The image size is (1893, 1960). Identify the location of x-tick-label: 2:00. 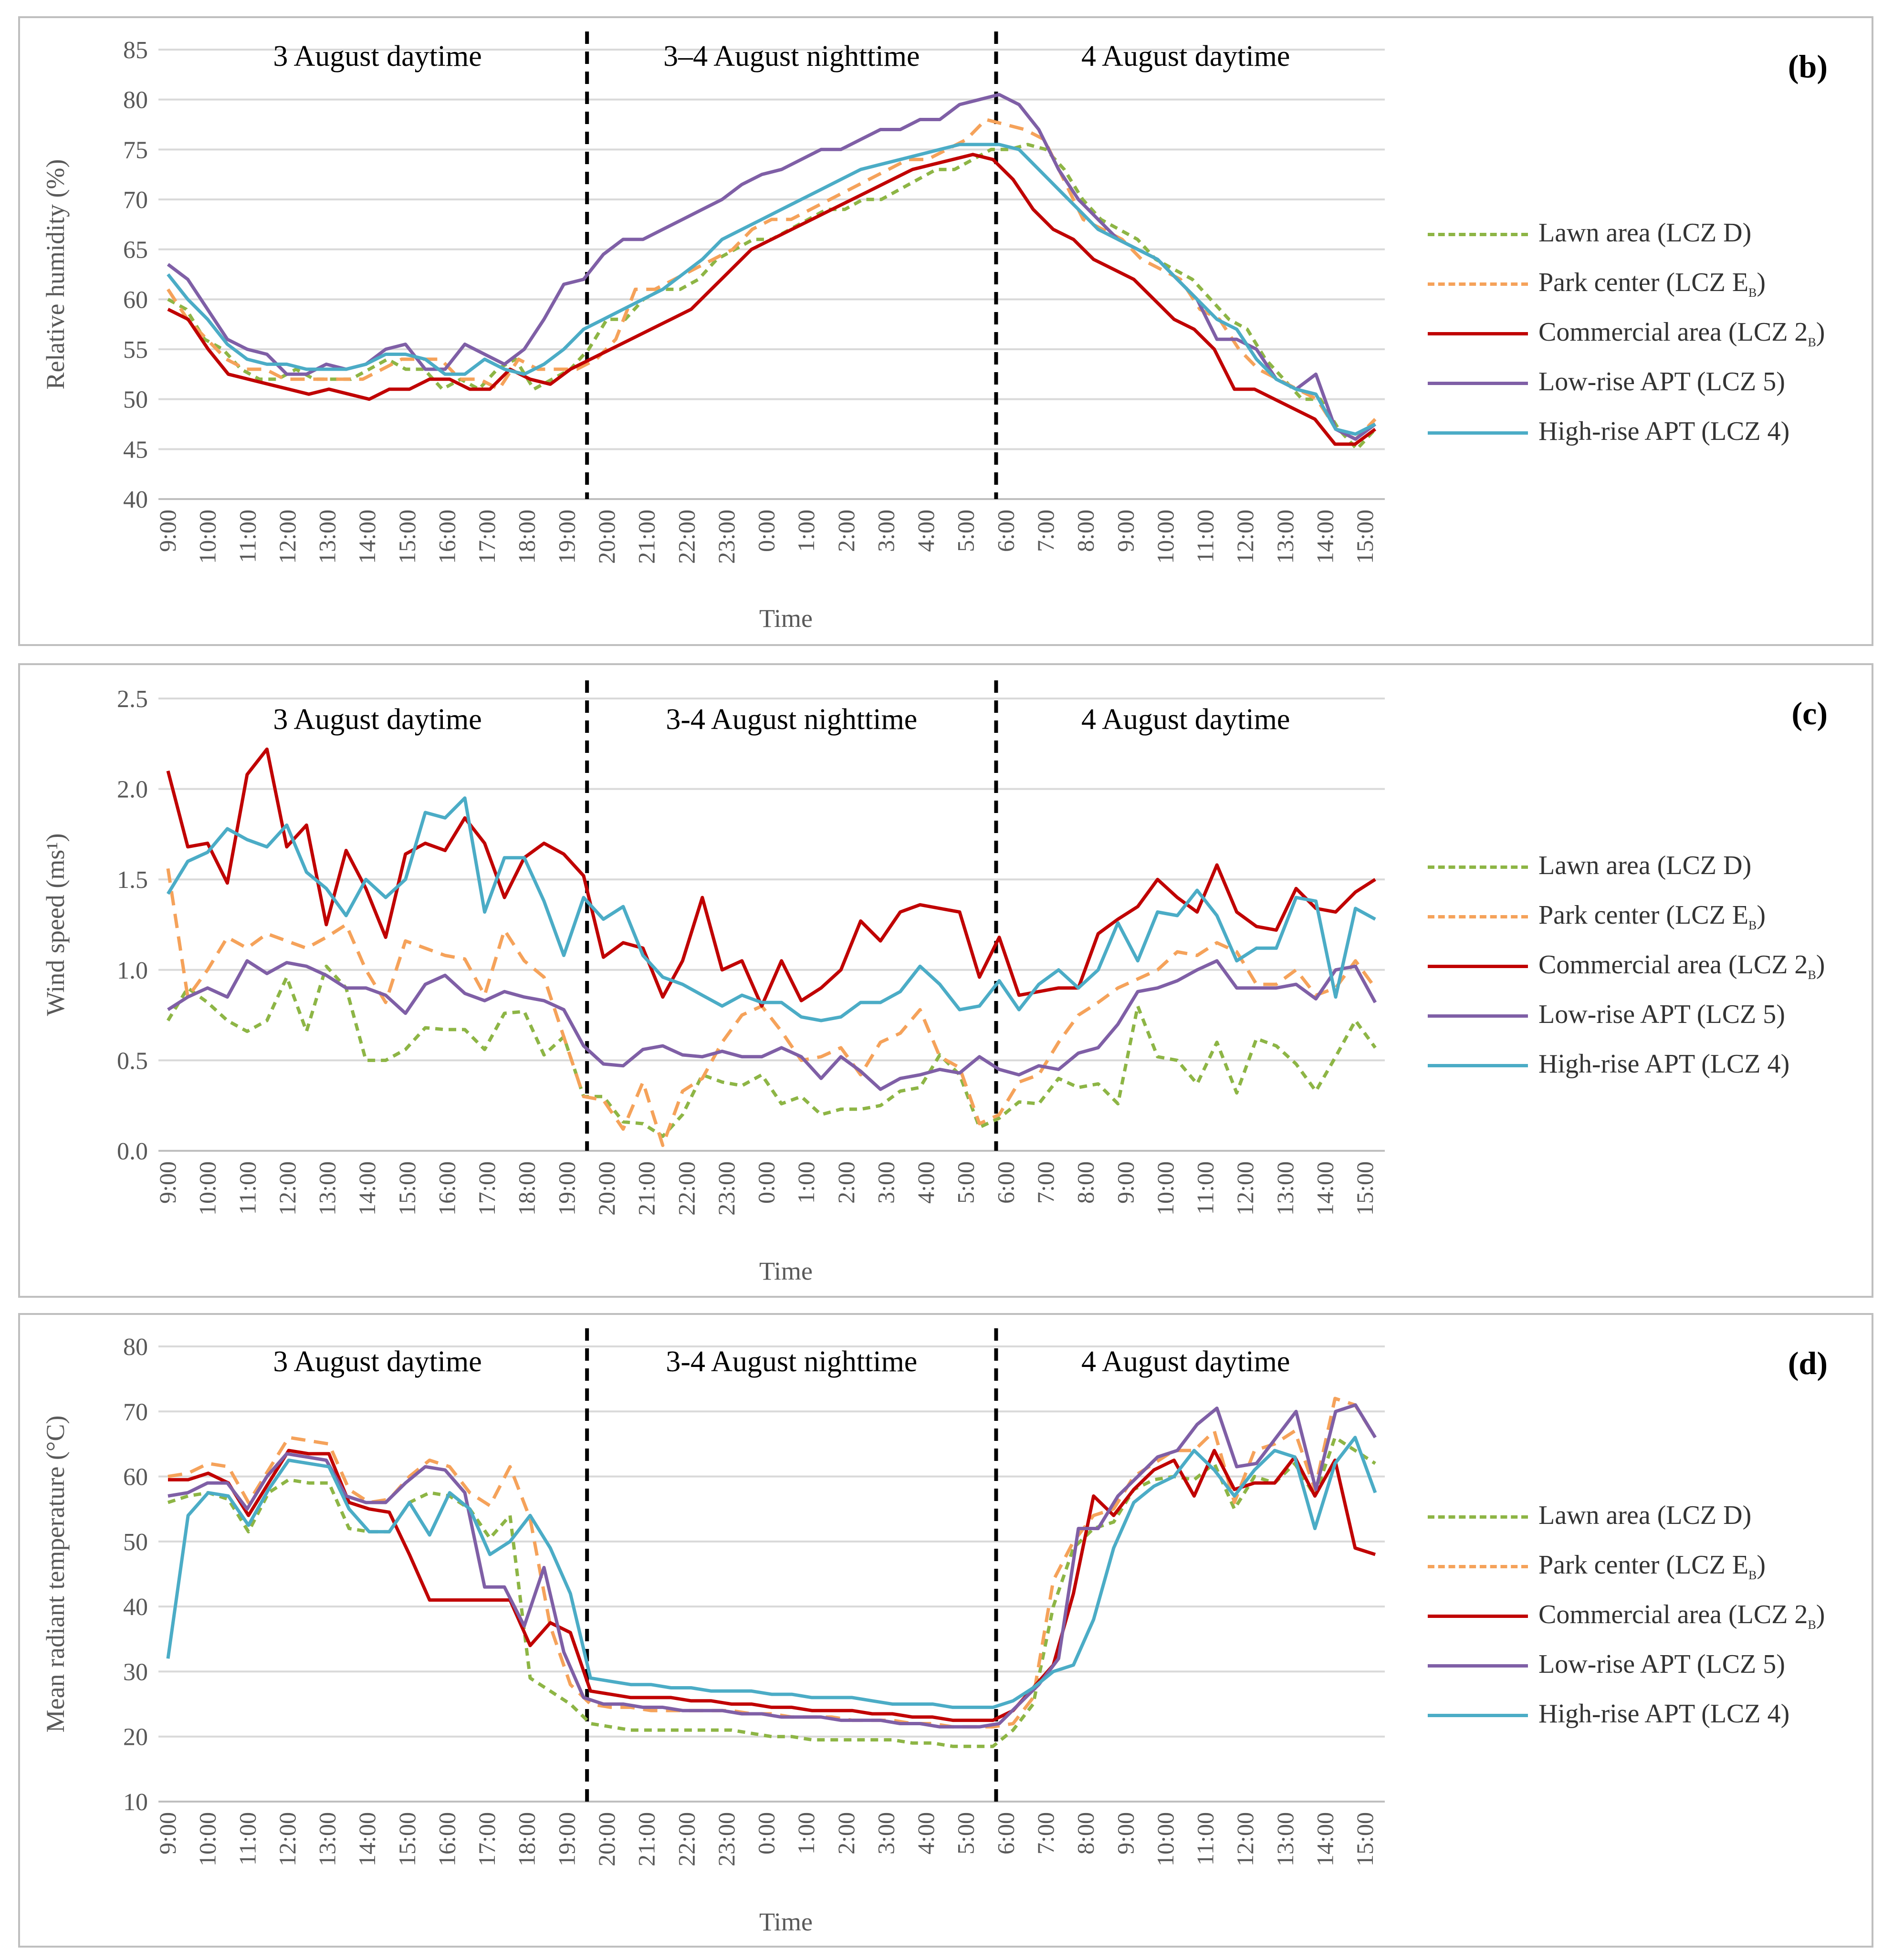
(846, 1182).